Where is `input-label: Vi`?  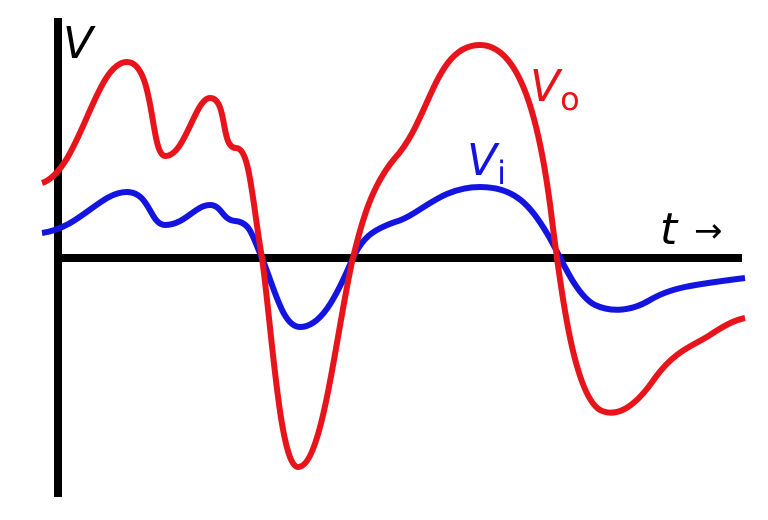 input-label: Vi is located at coordinates (486, 163).